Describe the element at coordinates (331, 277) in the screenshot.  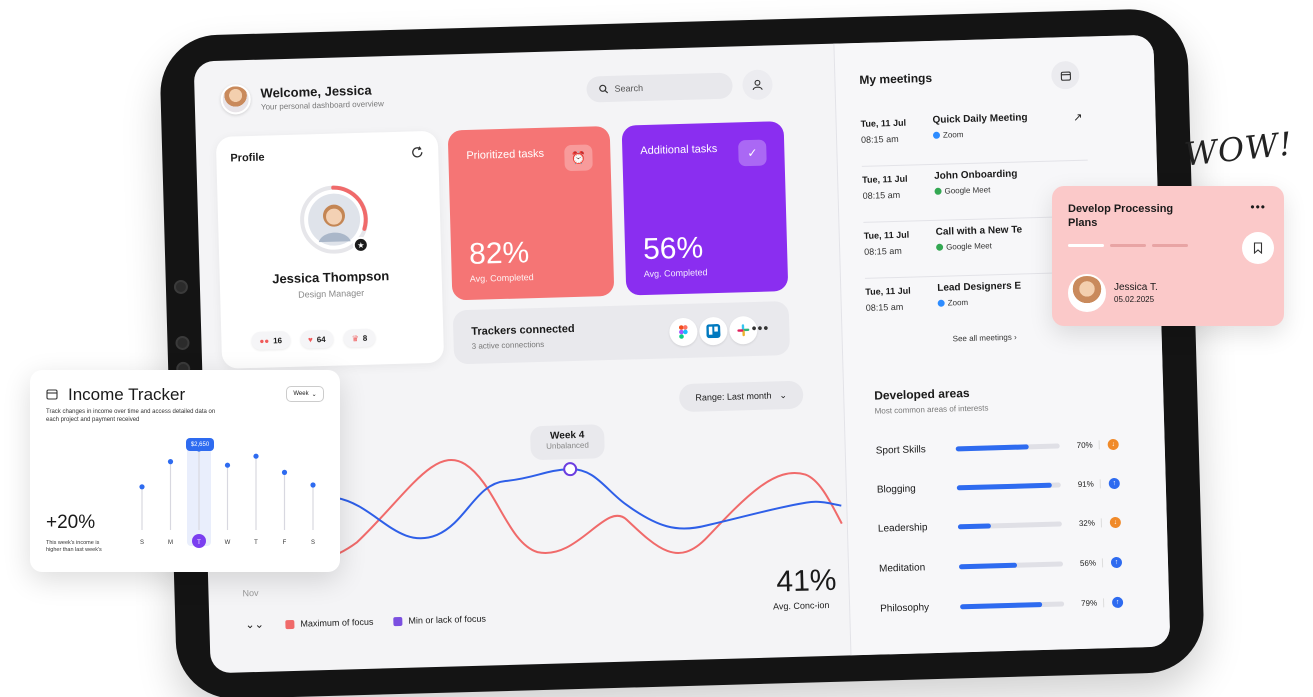
I see `profile-name: Jessica Thompson` at that location.